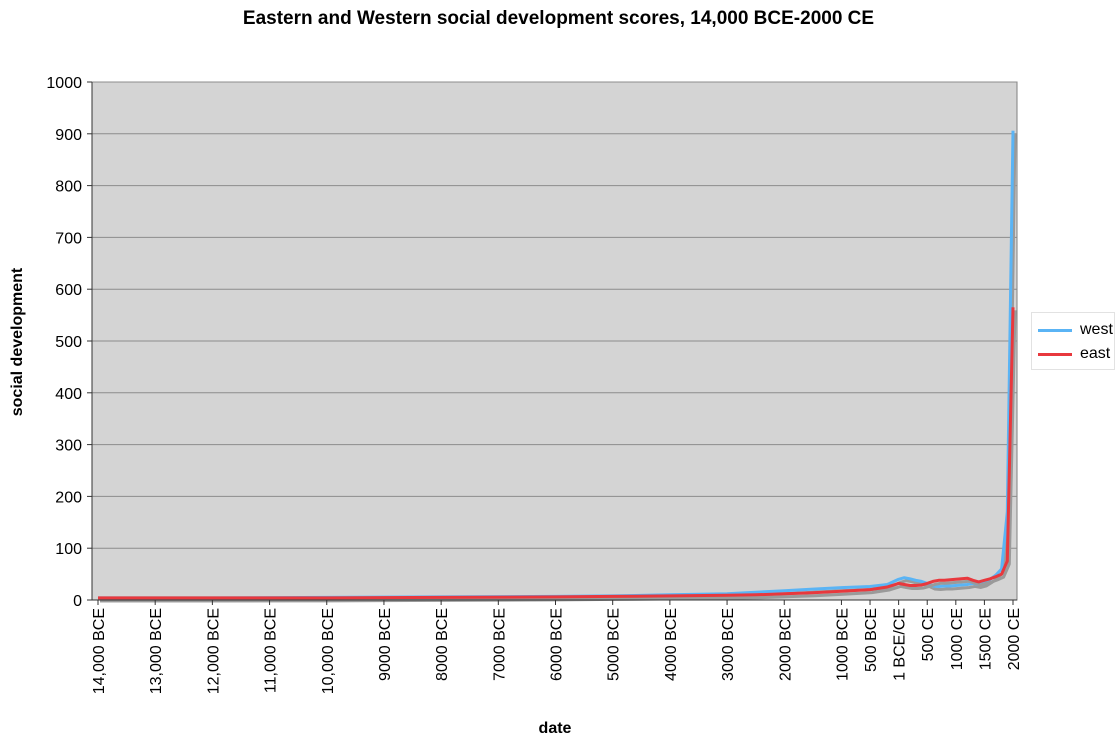 This screenshot has height=741, width=1117. Describe the element at coordinates (17, 342) in the screenshot. I see `y-axis-label: social development` at that location.